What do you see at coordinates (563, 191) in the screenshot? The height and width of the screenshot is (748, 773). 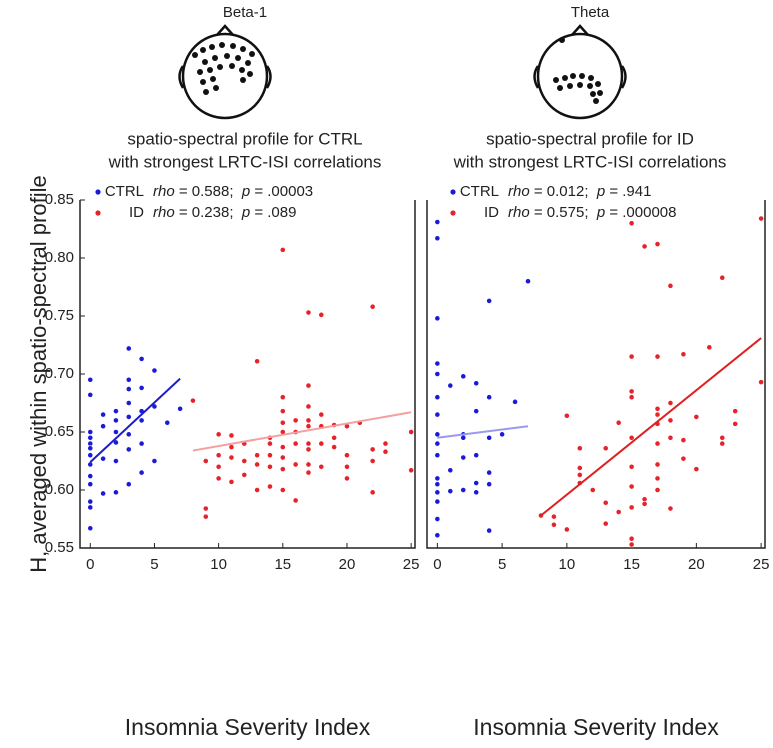 I see `legend-stat-part: = 0.012;` at bounding box center [563, 191].